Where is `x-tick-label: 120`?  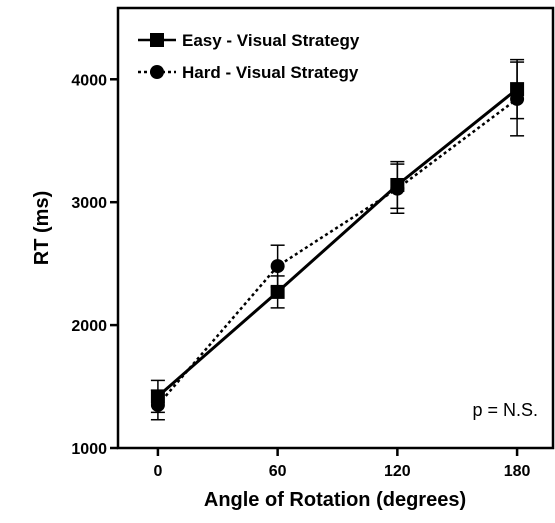
x-tick-label: 120 is located at coordinates (397, 471).